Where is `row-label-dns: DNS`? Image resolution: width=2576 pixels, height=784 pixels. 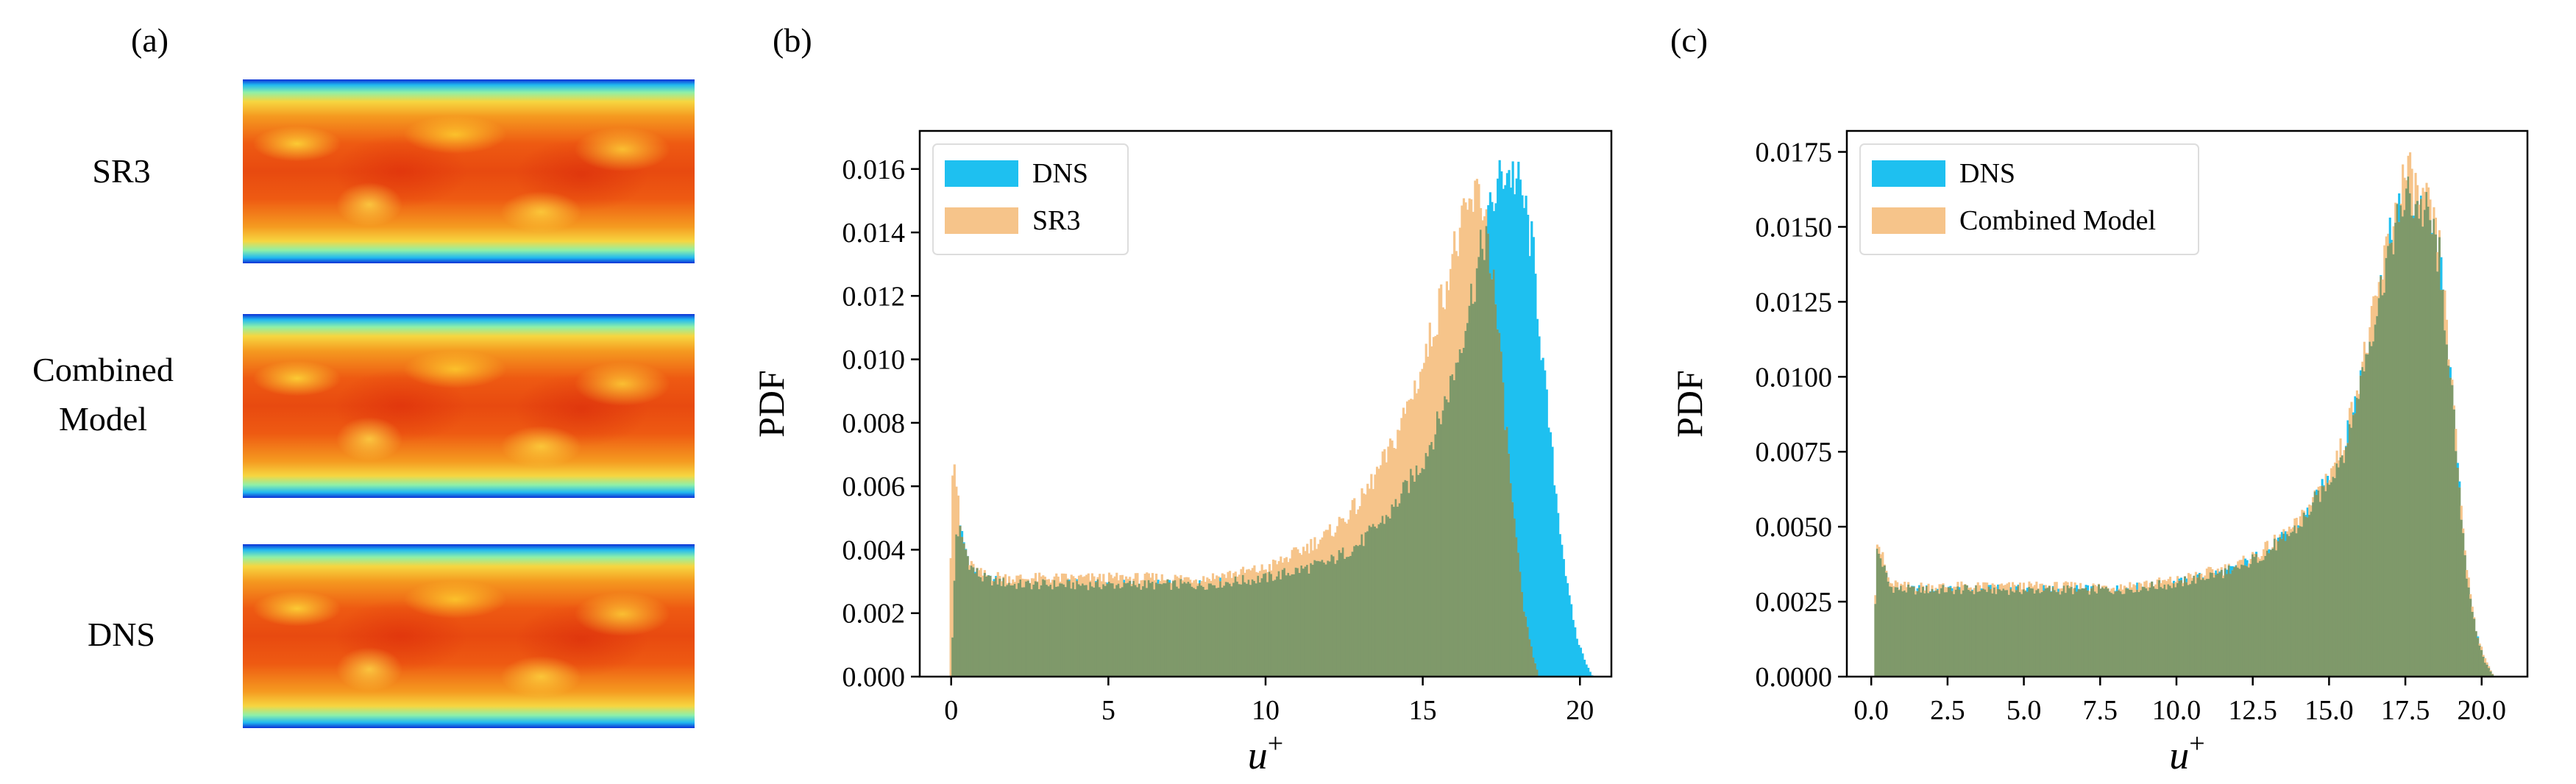 row-label-dns: DNS is located at coordinates (121, 635).